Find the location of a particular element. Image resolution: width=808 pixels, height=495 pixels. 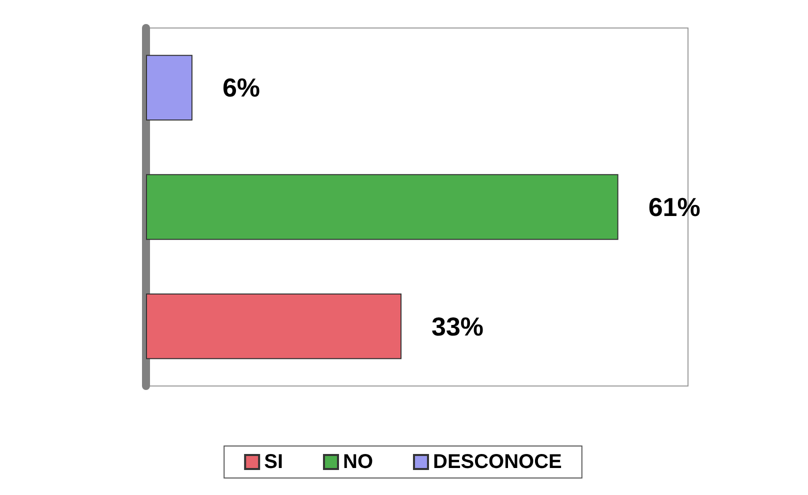

data-label: 61% is located at coordinates (674, 207).